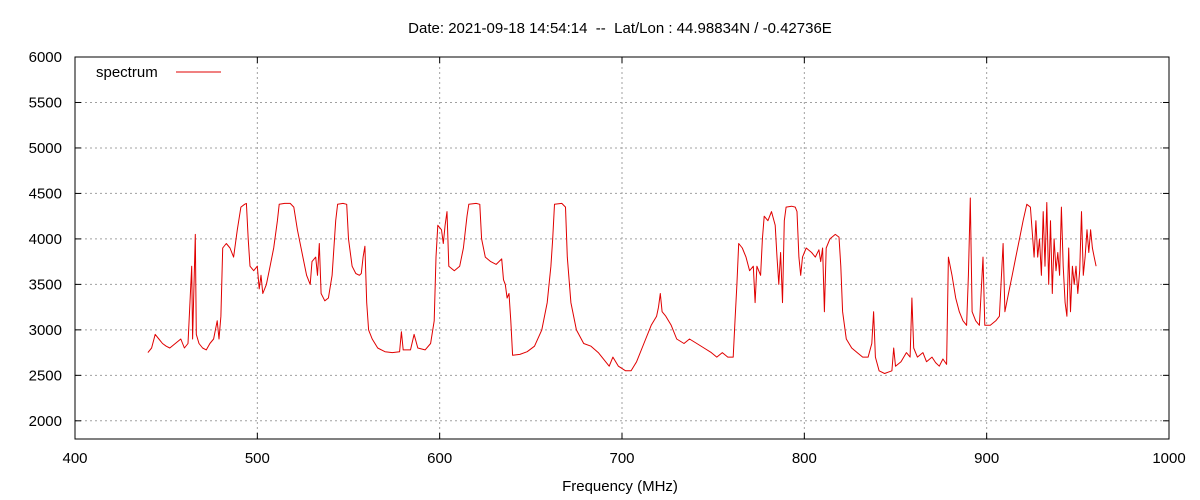 The image size is (1200, 500). I want to click on x-tick-label: 800, so click(804, 458).